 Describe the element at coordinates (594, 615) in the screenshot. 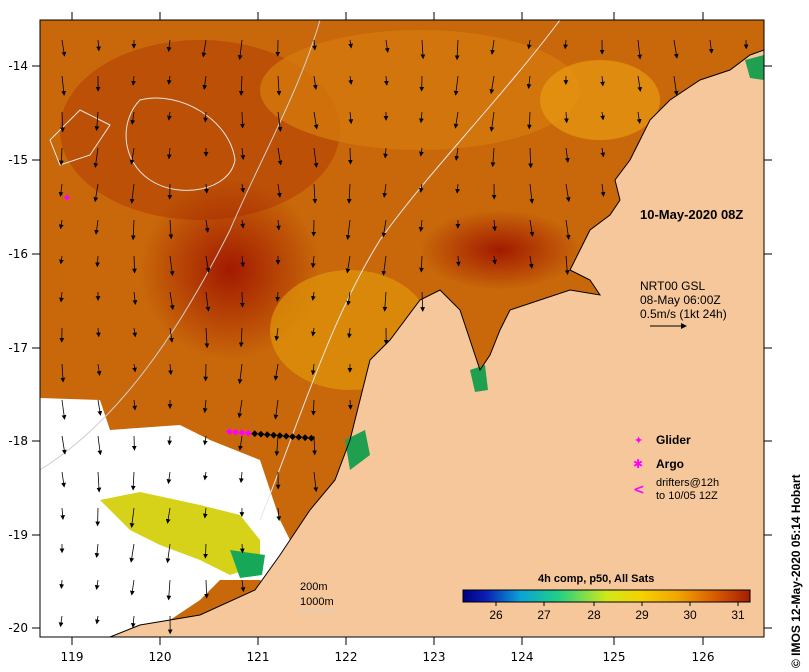

I see `colorbar-tick-label: 28` at that location.